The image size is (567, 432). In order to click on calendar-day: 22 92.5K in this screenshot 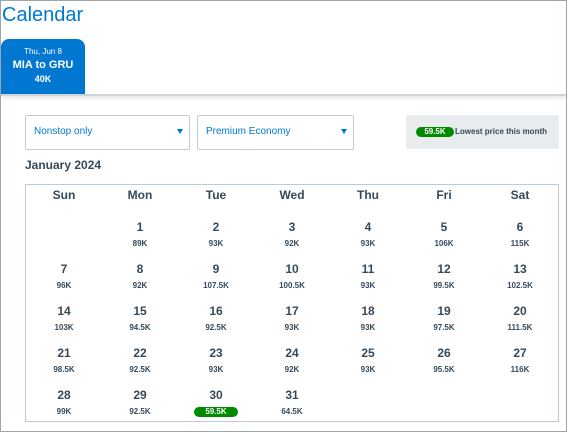, I will do `click(140, 360)`.